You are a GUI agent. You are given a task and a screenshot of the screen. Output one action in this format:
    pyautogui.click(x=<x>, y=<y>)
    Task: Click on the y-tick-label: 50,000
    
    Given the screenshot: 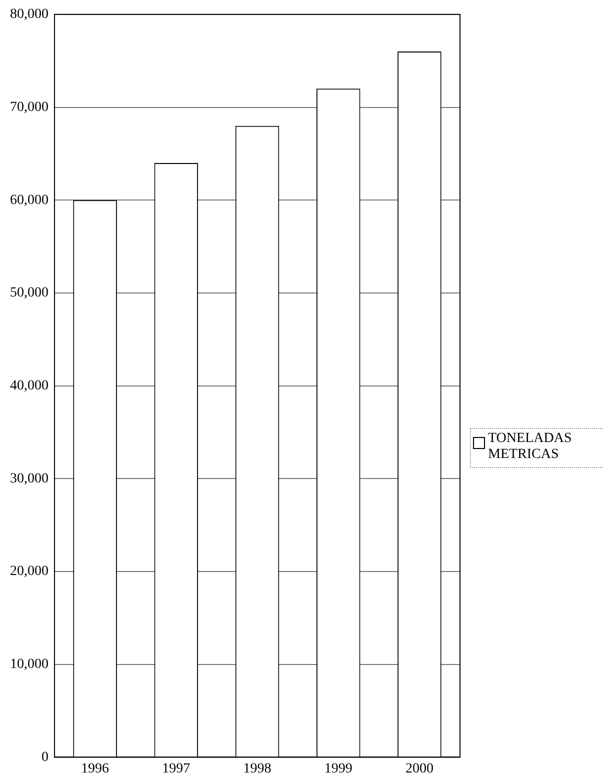 What is the action you would take?
    pyautogui.click(x=29, y=293)
    